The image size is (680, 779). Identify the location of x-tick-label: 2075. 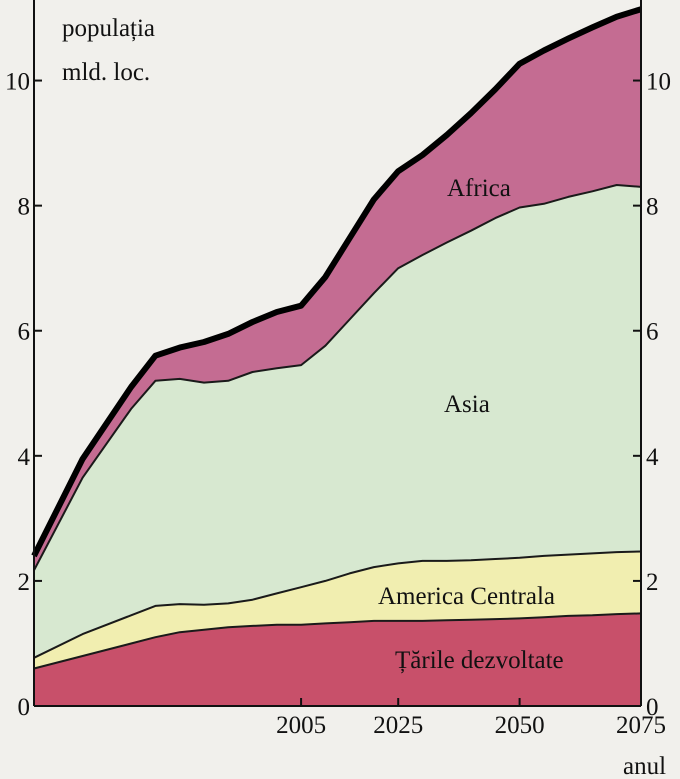
(641, 725).